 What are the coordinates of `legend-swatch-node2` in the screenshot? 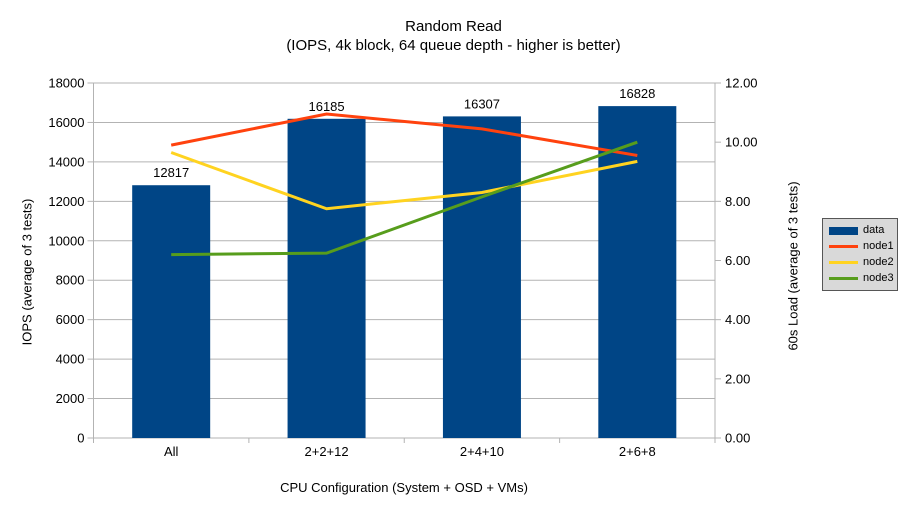 It's located at (843, 262).